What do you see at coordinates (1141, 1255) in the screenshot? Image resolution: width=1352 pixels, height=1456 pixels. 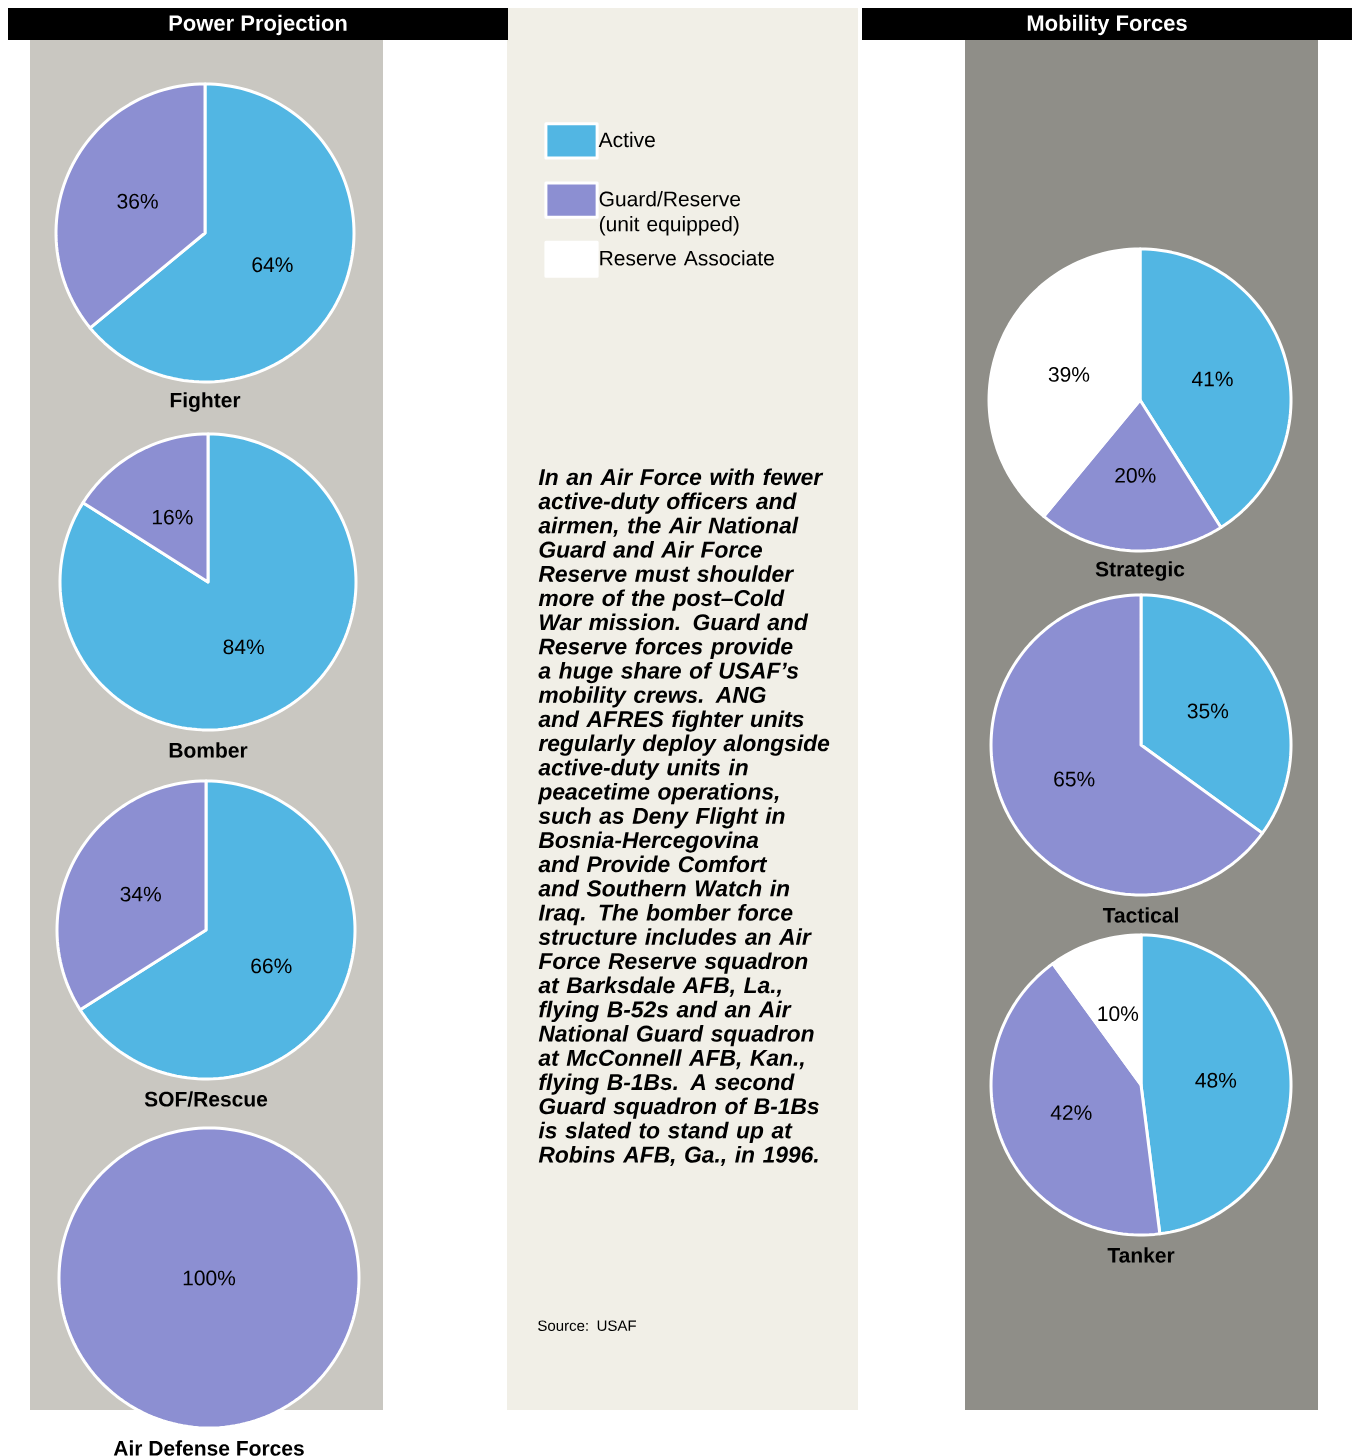 I see `text: Tanker` at bounding box center [1141, 1255].